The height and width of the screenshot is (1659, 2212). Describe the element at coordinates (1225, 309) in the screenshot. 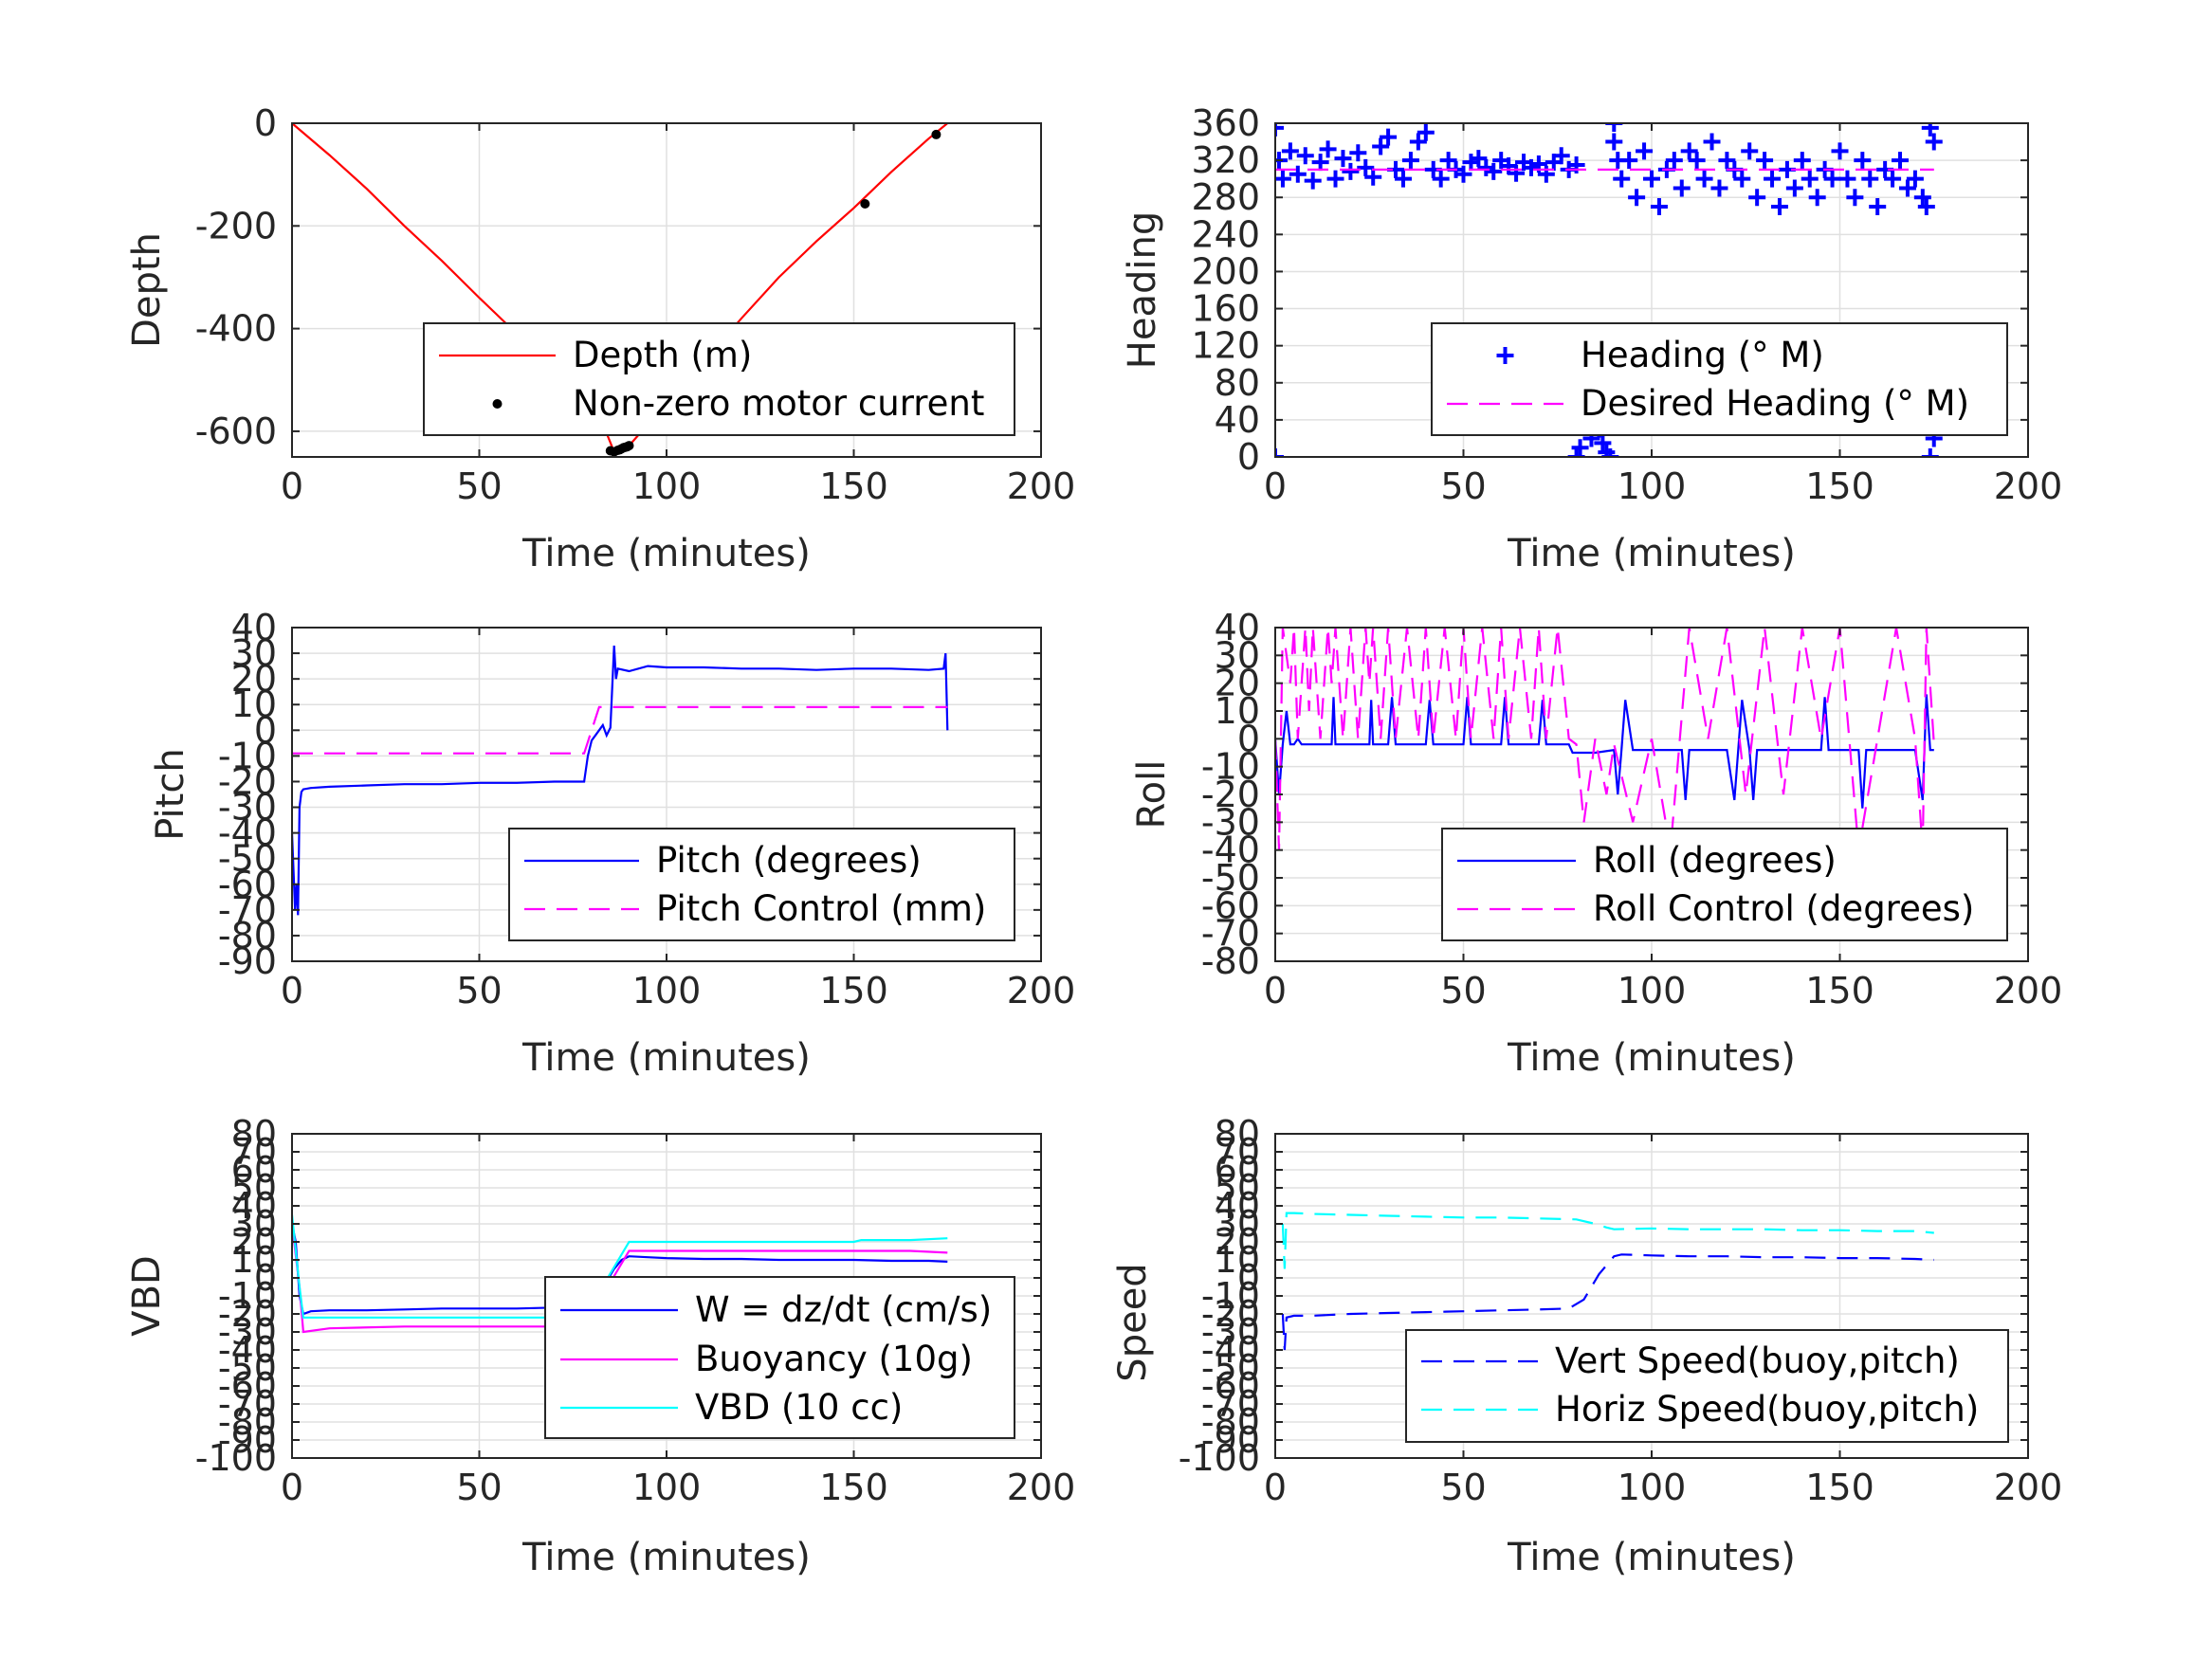

I see `heading-y-tick-label: 160` at that location.